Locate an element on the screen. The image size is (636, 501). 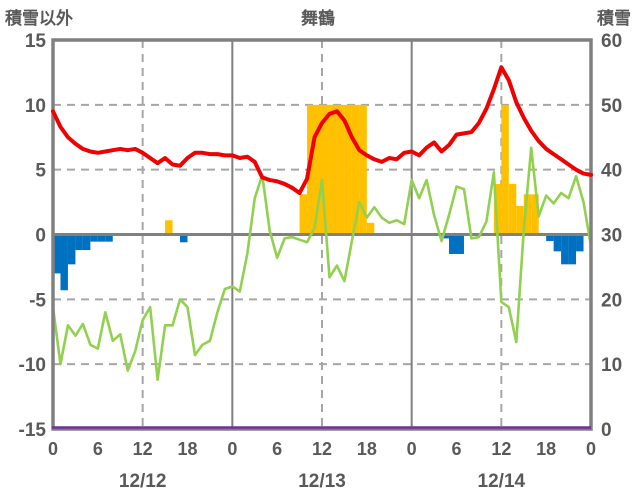
right-axis-tick-label: 20 is located at coordinates (611, 300).